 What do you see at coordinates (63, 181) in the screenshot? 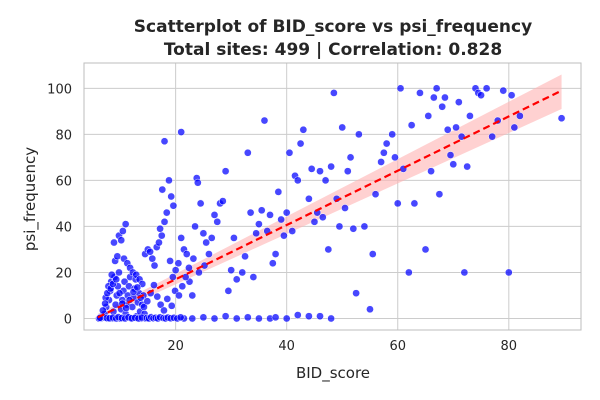
I see `y-tick-label: 60` at bounding box center [63, 181].